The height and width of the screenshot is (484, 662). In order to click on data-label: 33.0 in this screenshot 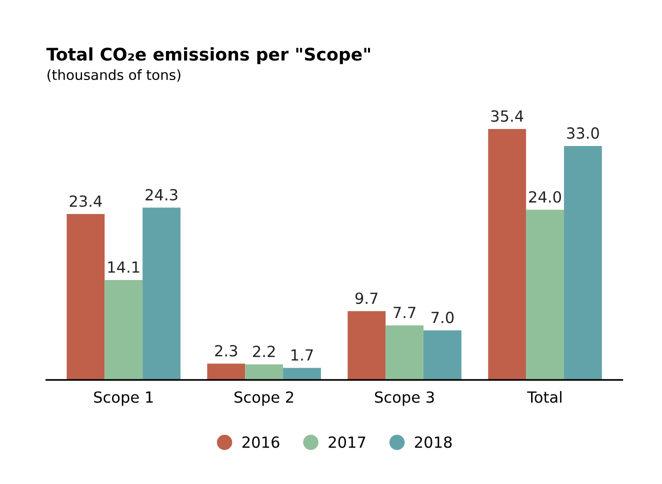, I will do `click(583, 133)`.